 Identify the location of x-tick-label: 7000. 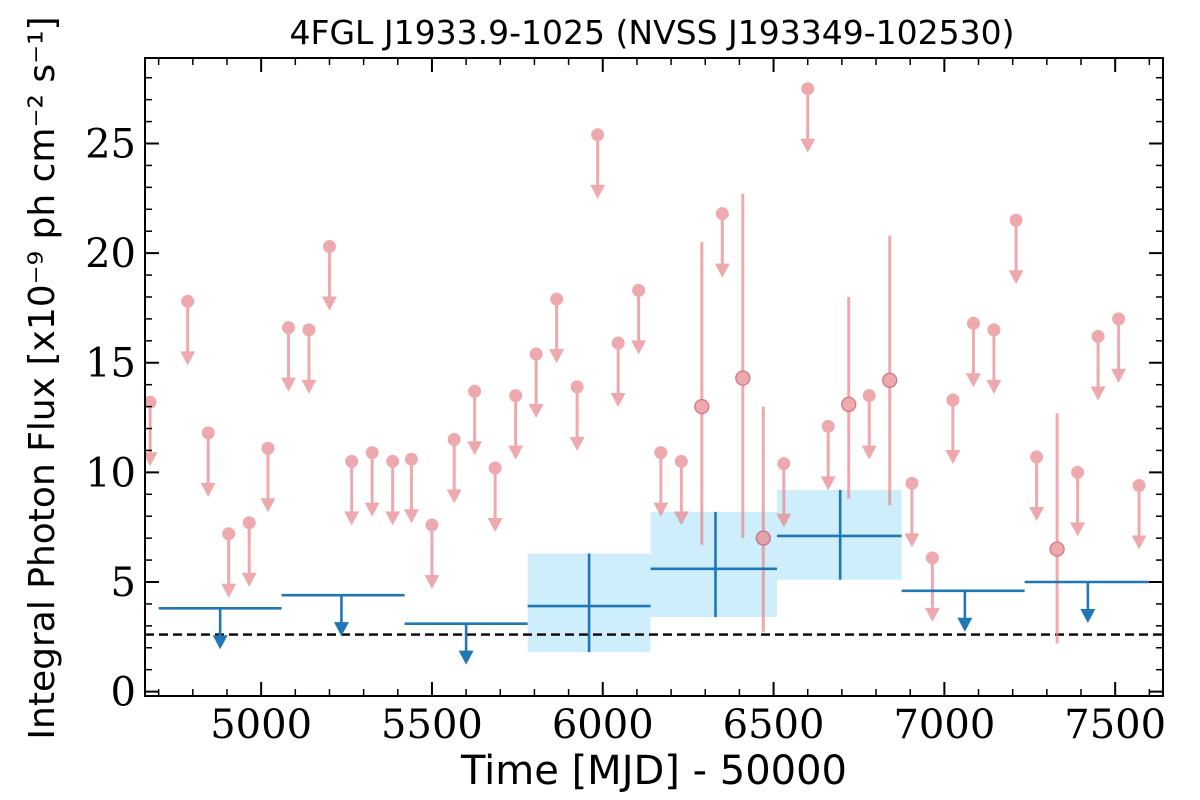
(944, 725).